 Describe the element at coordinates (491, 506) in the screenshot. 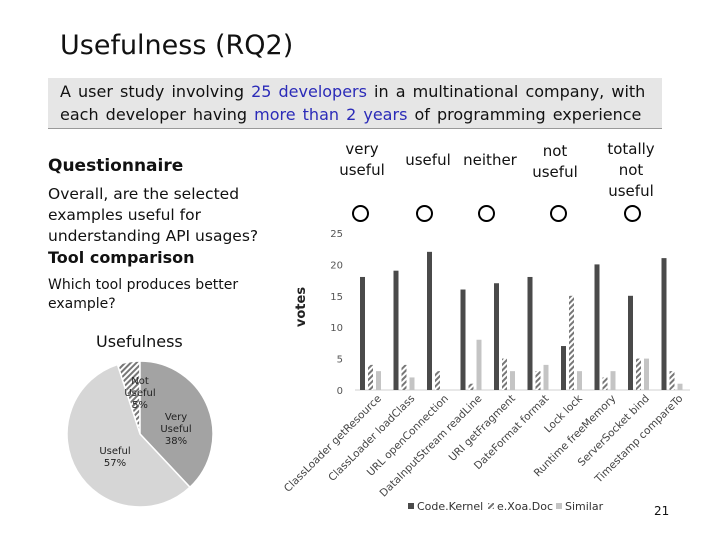

I see `legend-swatch-exoadoc` at that location.